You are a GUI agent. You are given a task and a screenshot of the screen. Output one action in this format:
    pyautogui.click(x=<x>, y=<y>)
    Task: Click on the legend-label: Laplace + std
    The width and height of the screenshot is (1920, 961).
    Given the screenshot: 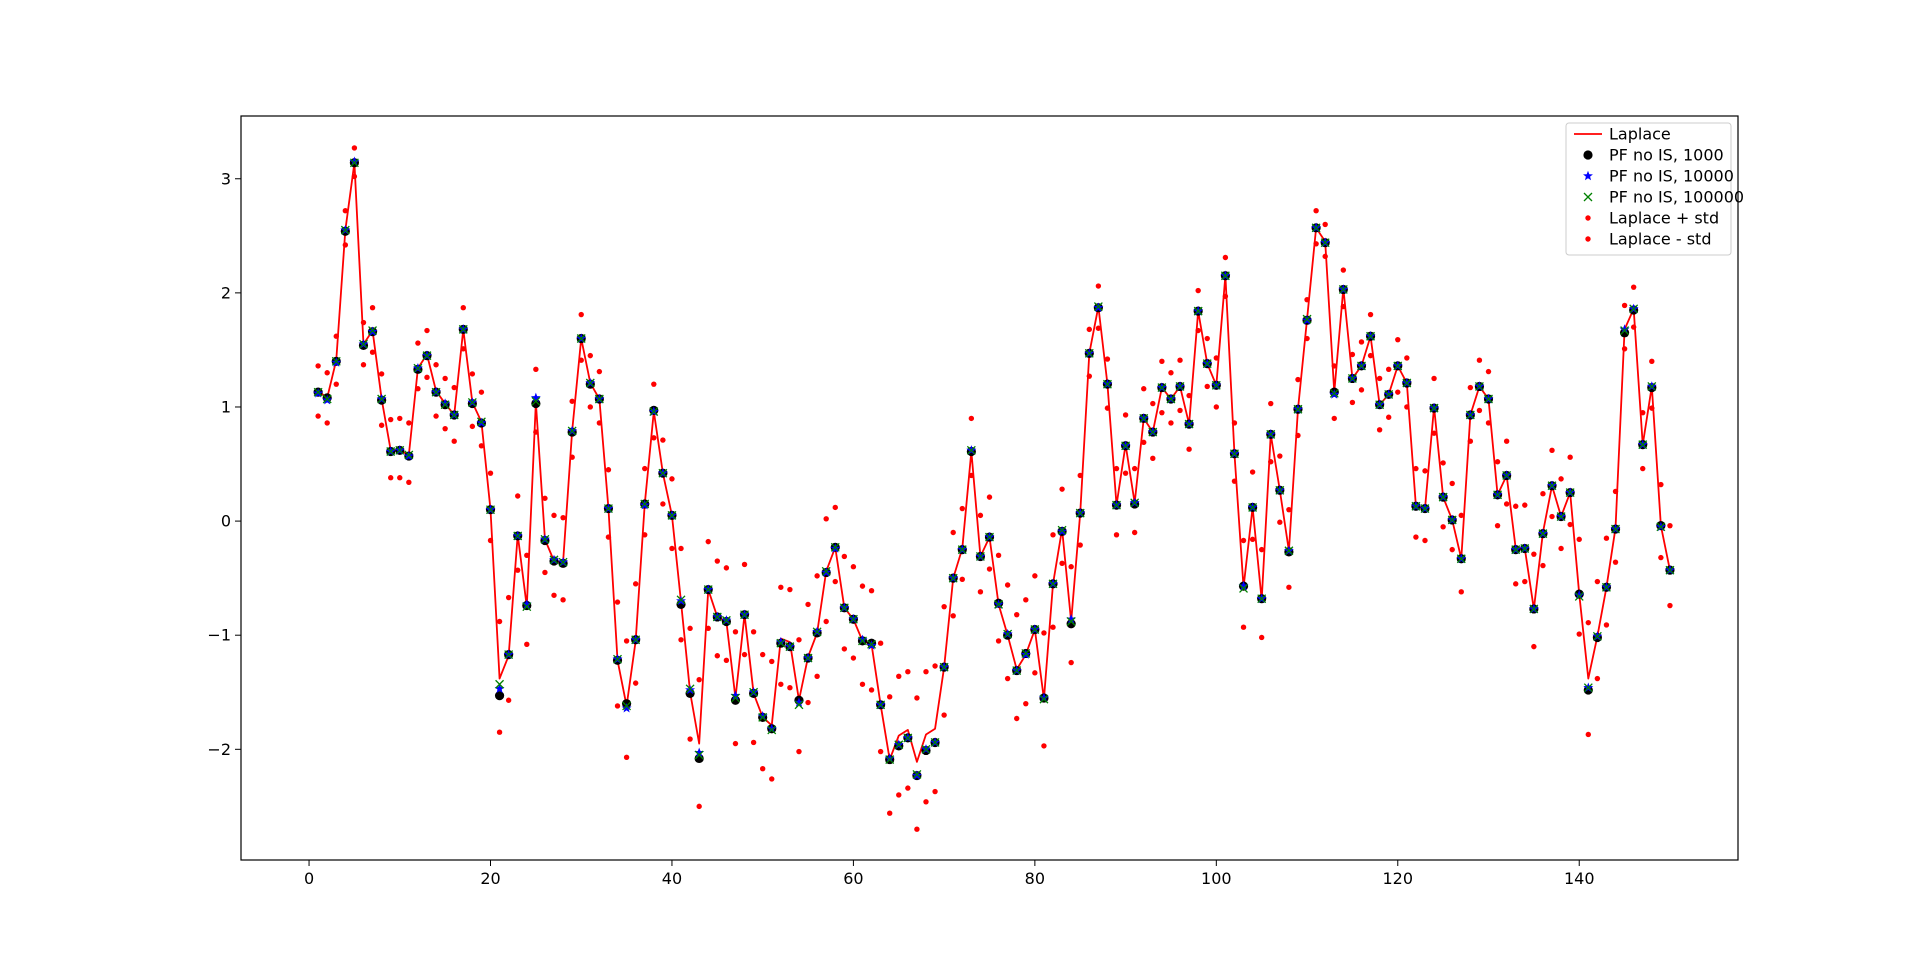 What is the action you would take?
    pyautogui.click(x=1664, y=218)
    